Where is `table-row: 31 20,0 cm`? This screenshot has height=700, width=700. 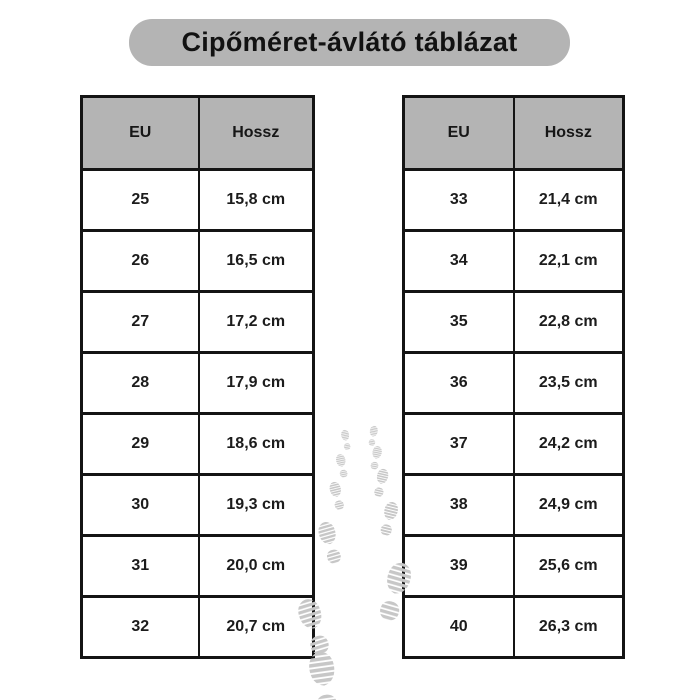
table-row: 31 20,0 cm is located at coordinates (197, 566).